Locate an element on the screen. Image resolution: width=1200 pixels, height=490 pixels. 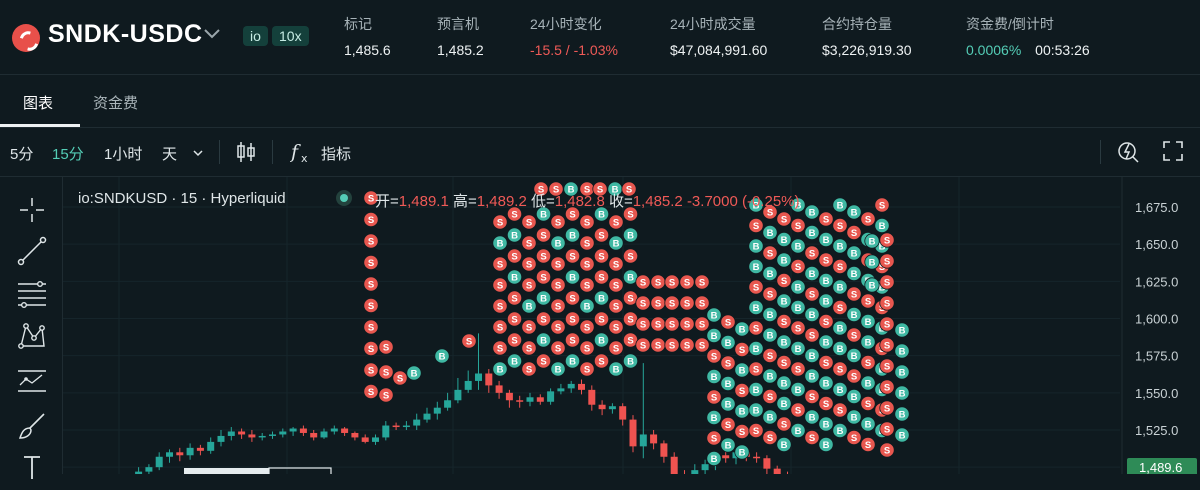
projection-icon is located at coordinates (32, 381).